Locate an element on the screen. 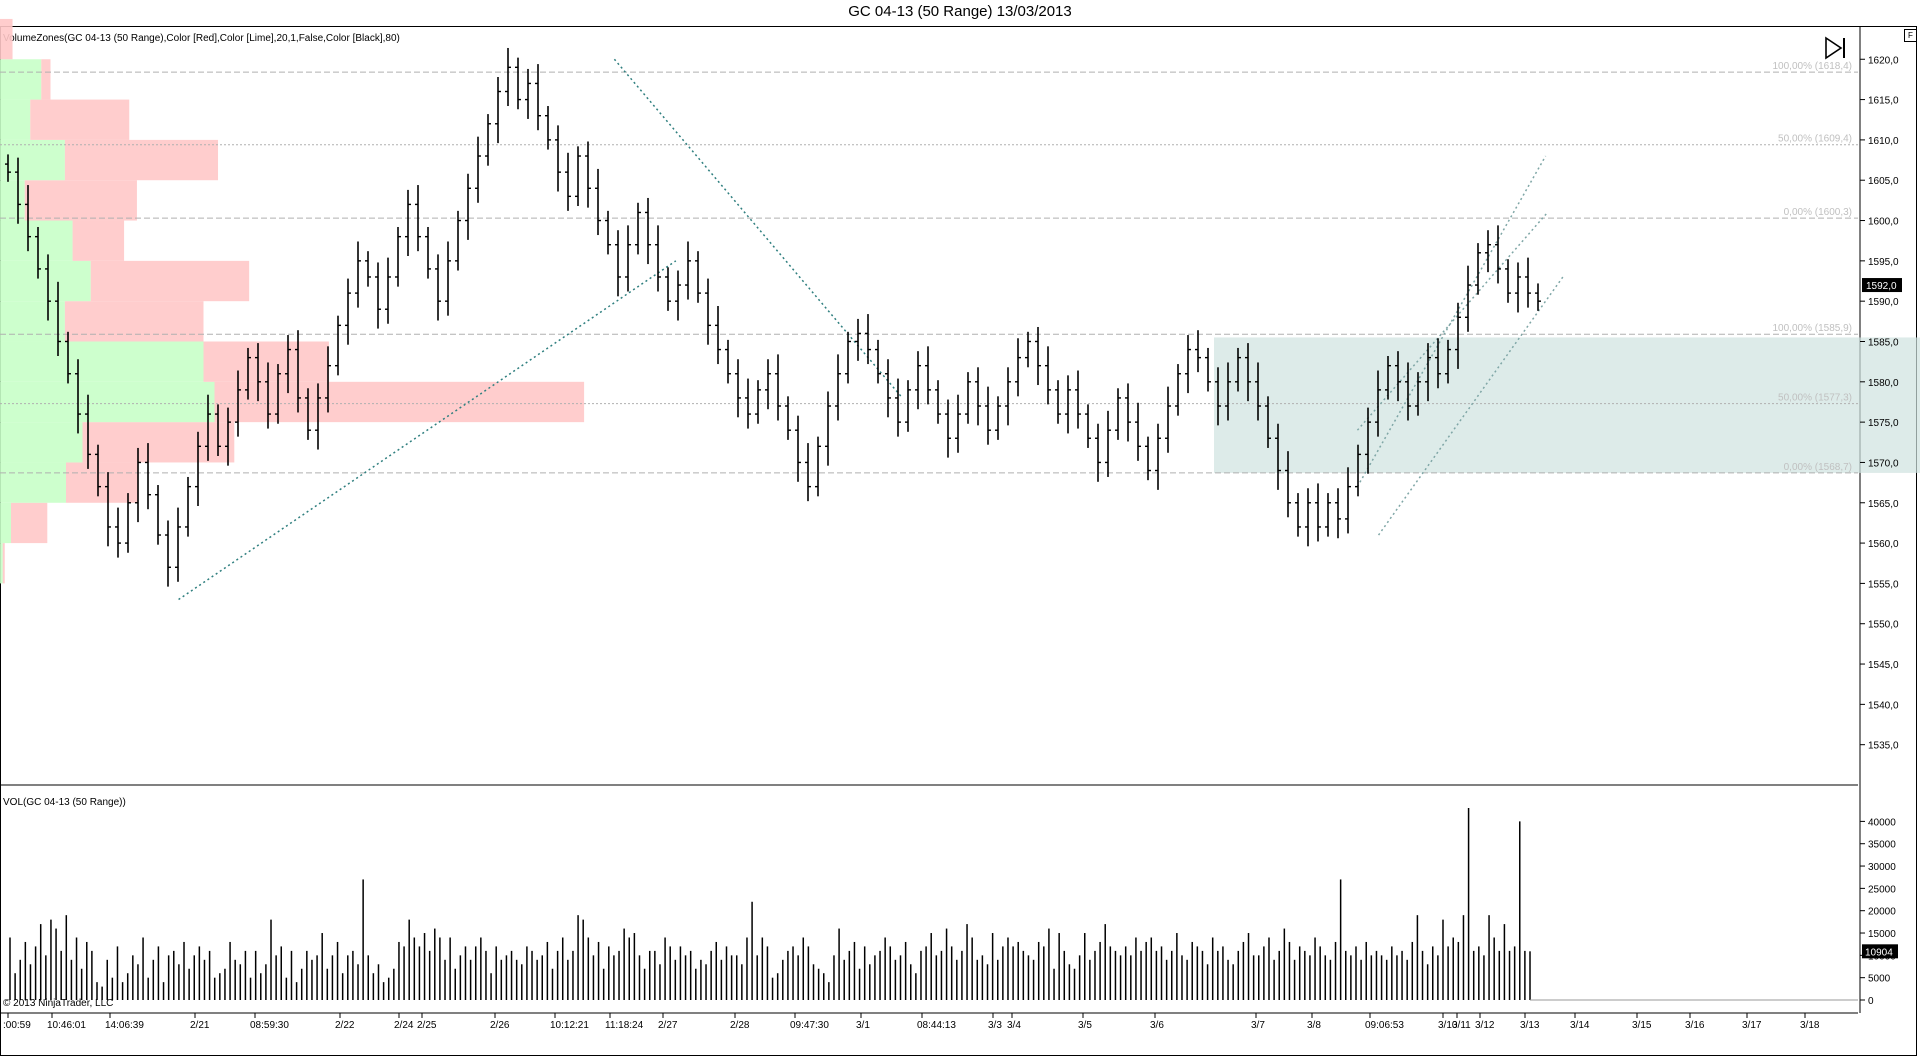 Image resolution: width=1920 pixels, height=1058 pixels. x-axis-tick-label: 3/4 is located at coordinates (1014, 1025).